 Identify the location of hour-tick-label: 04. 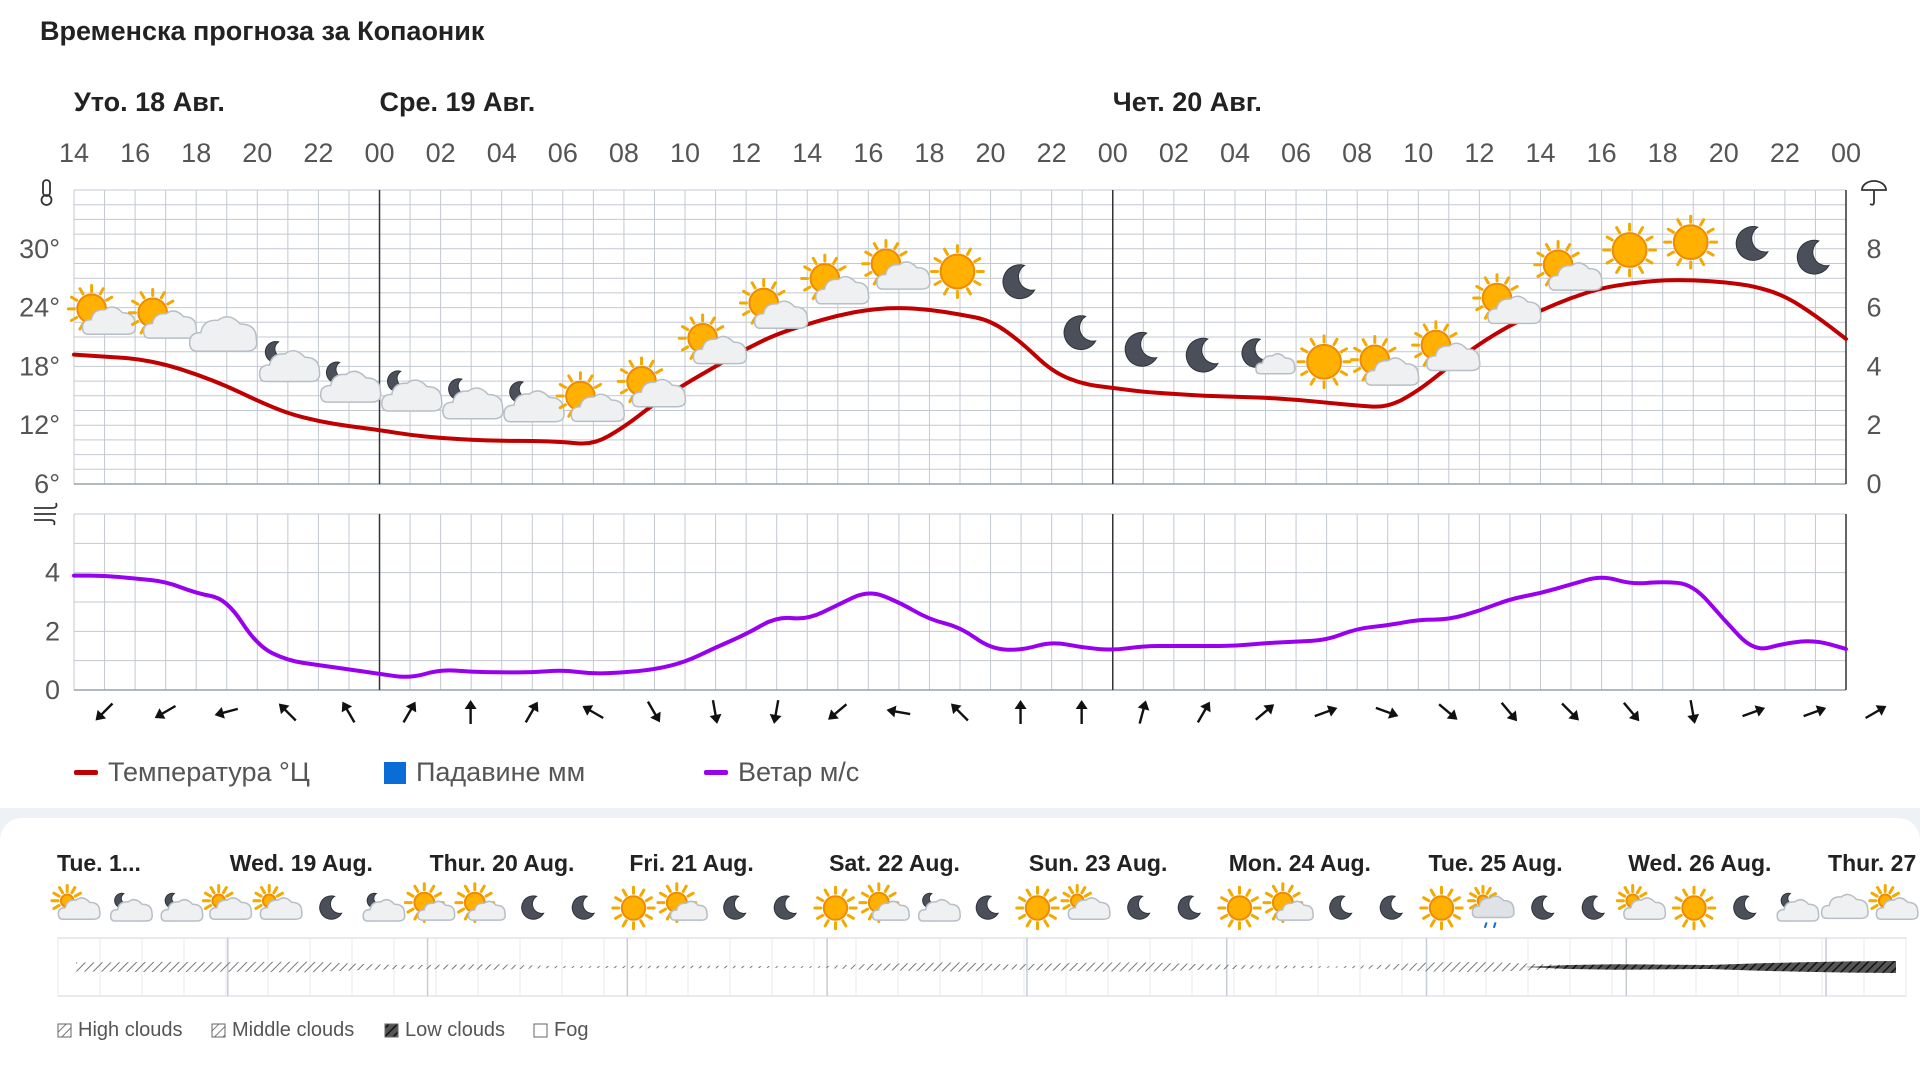
(502, 153).